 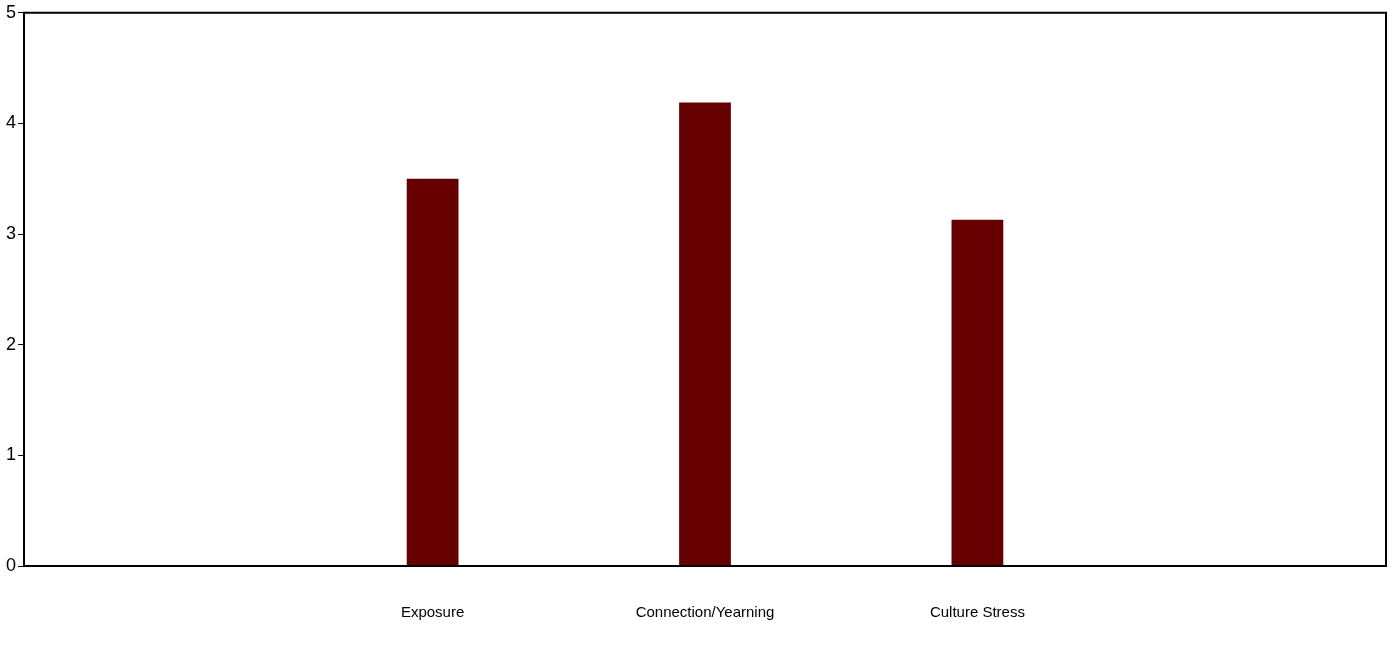 I want to click on y-tick-label: 5, so click(x=11, y=11).